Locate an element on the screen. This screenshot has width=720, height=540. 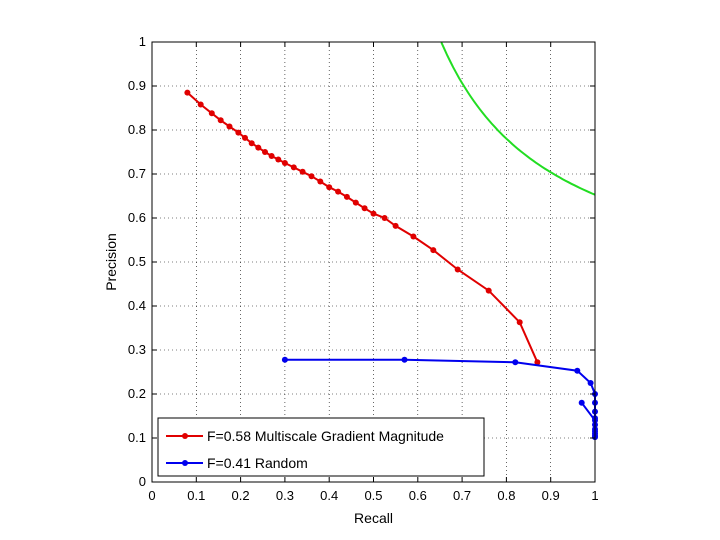
x-axis-label: Recall is located at coordinates (373, 518).